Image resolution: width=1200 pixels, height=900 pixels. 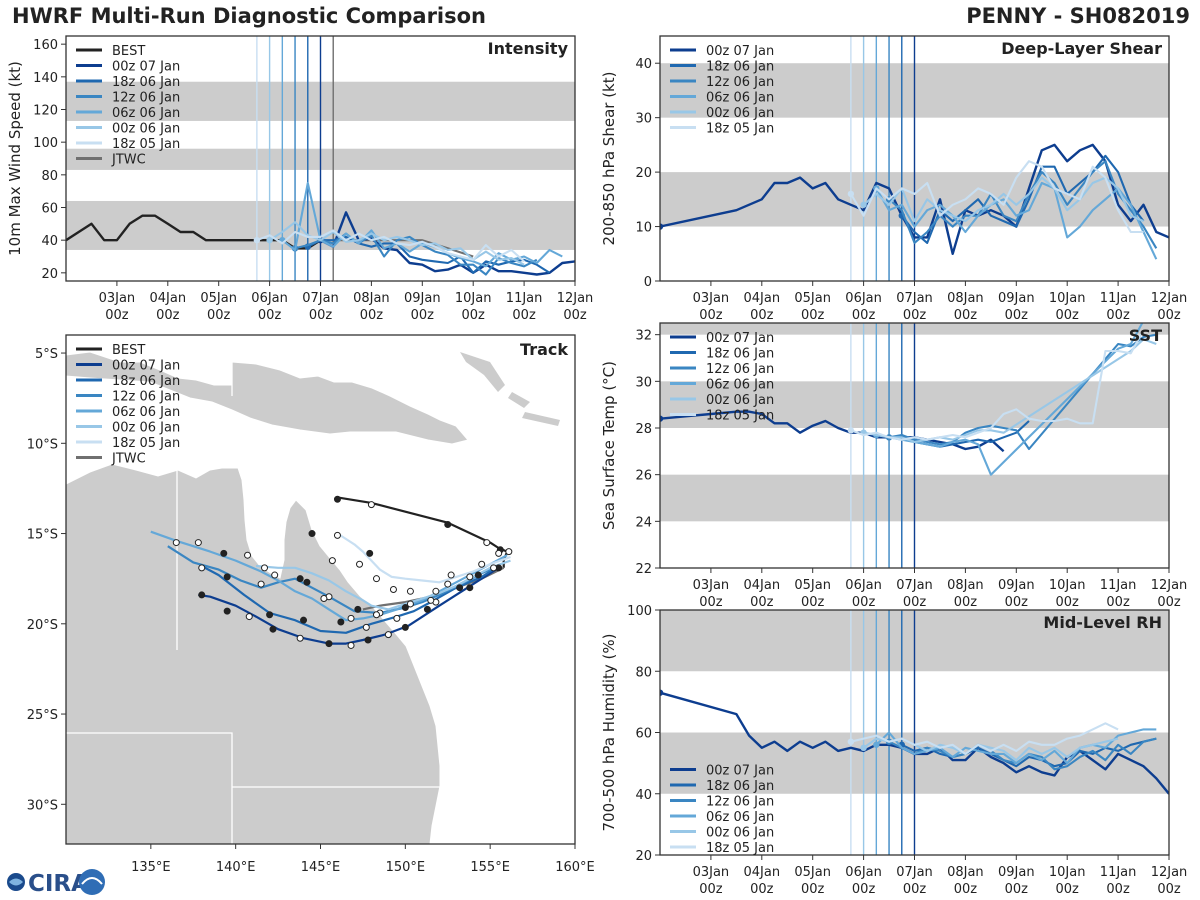 I want to click on y-tick-label: 30°S, so click(x=42, y=805).